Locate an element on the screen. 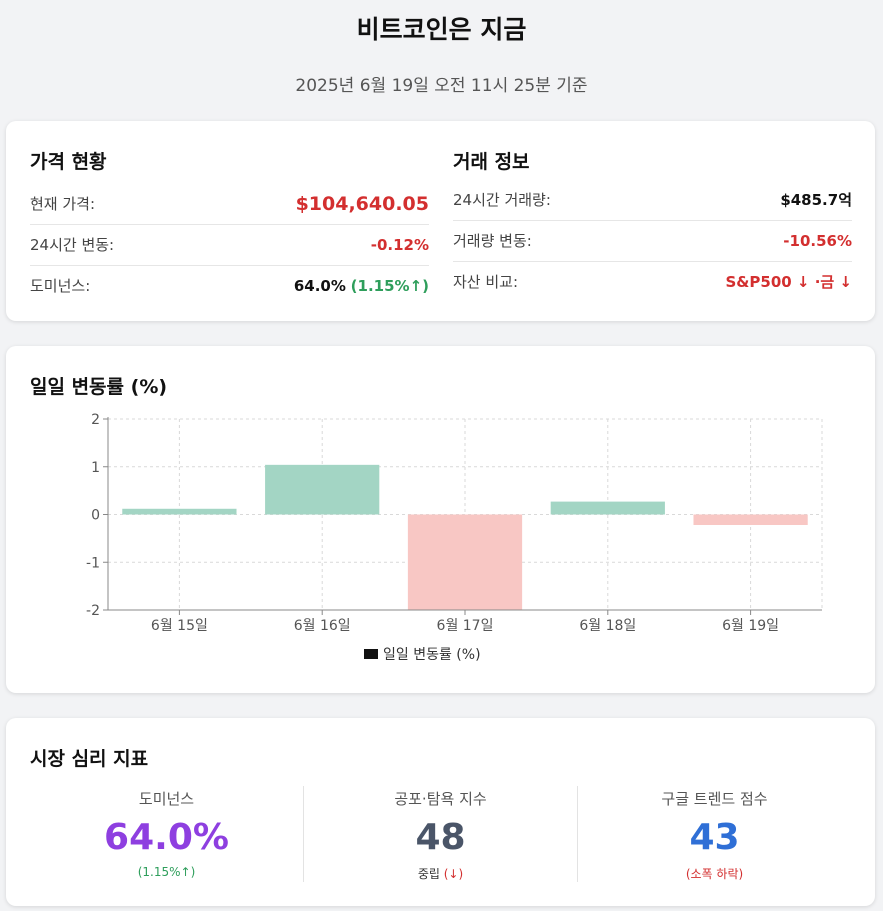 This screenshot has width=883, height=911. current-price-value: $104,640.05 is located at coordinates (362, 203).